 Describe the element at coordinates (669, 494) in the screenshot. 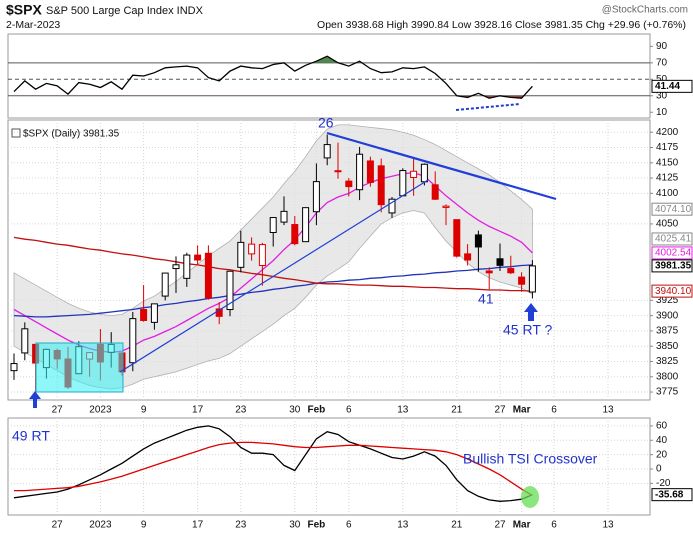

I see `last-value-label: -35.68` at that location.